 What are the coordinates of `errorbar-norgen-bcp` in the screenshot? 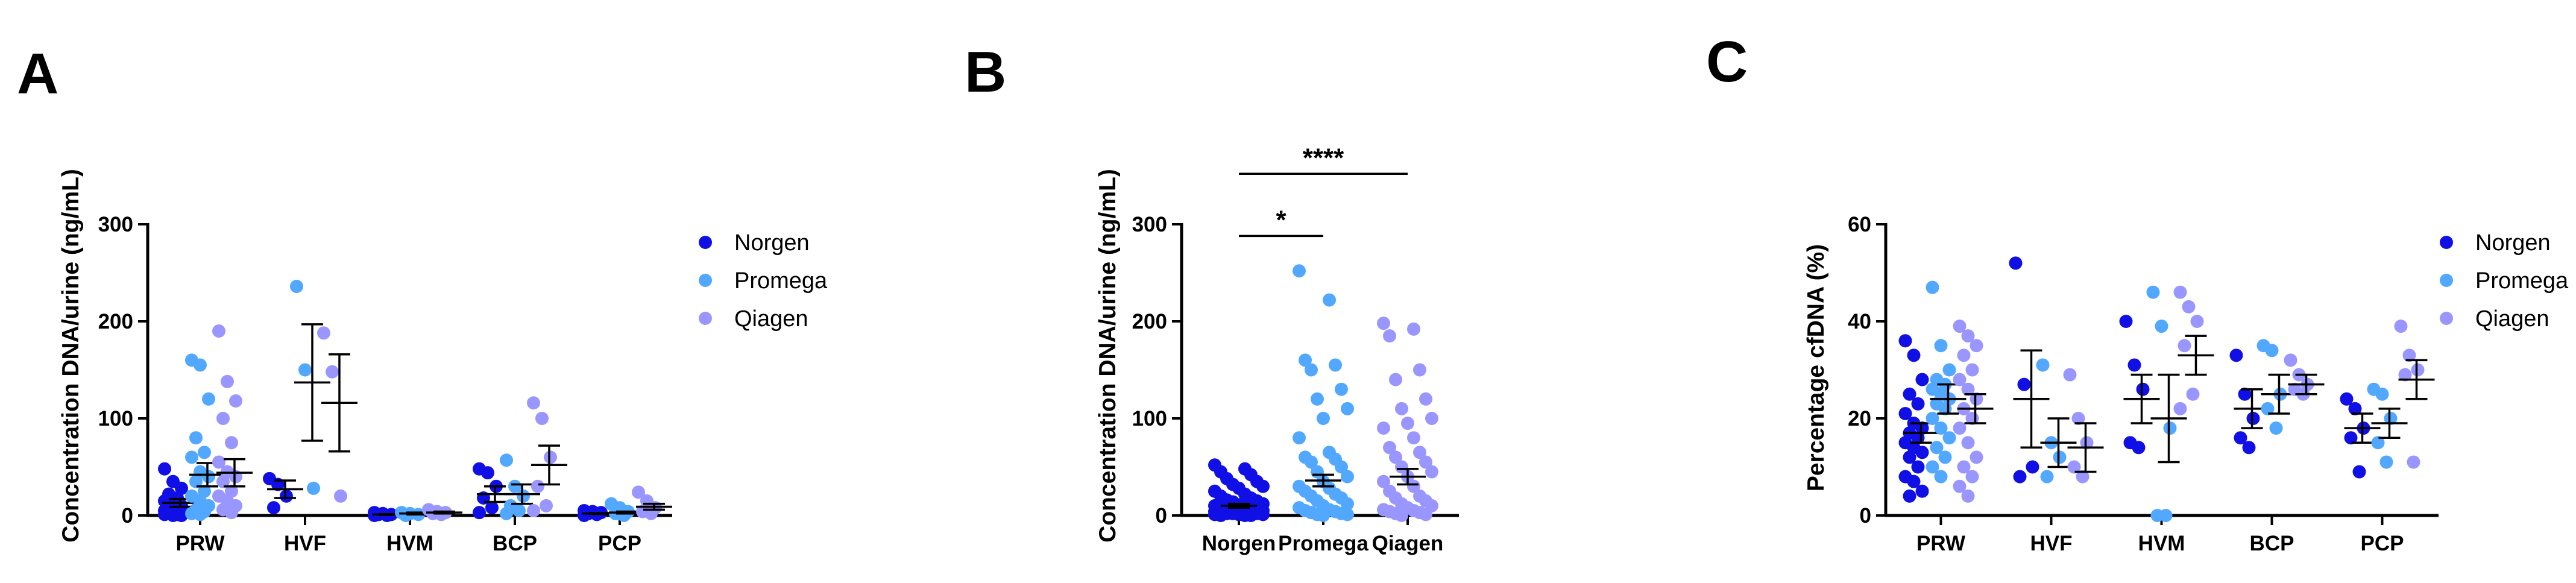 It's located at (2252, 409).